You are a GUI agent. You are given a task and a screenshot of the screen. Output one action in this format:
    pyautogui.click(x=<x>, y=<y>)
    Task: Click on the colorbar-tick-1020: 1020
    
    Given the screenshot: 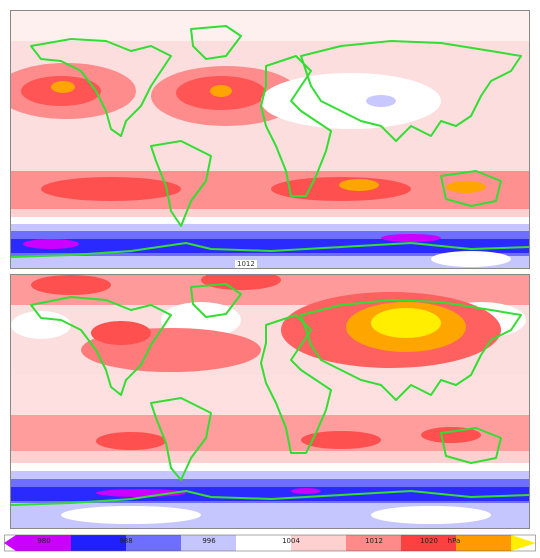 What is the action you would take?
    pyautogui.click(x=429, y=541)
    